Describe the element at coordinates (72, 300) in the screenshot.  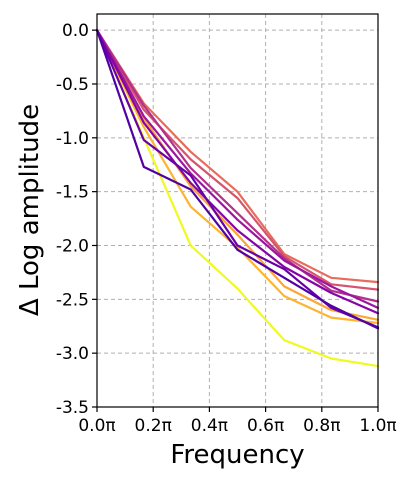
I see `y-tick-label: -2.5` at that location.